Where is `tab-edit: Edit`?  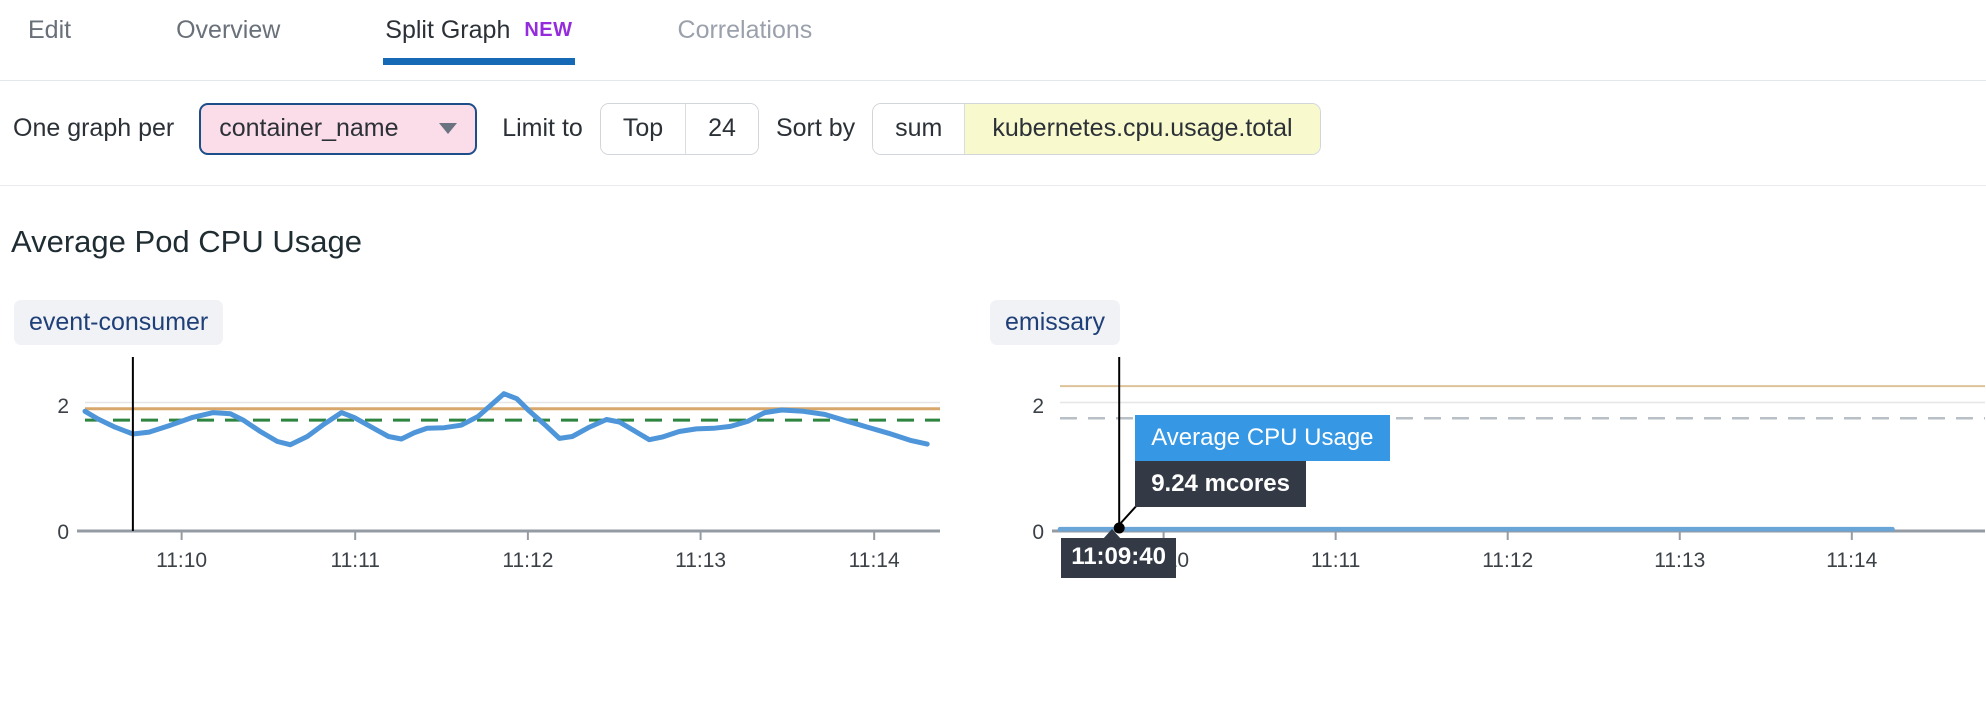 tab-edit: Edit is located at coordinates (49, 40).